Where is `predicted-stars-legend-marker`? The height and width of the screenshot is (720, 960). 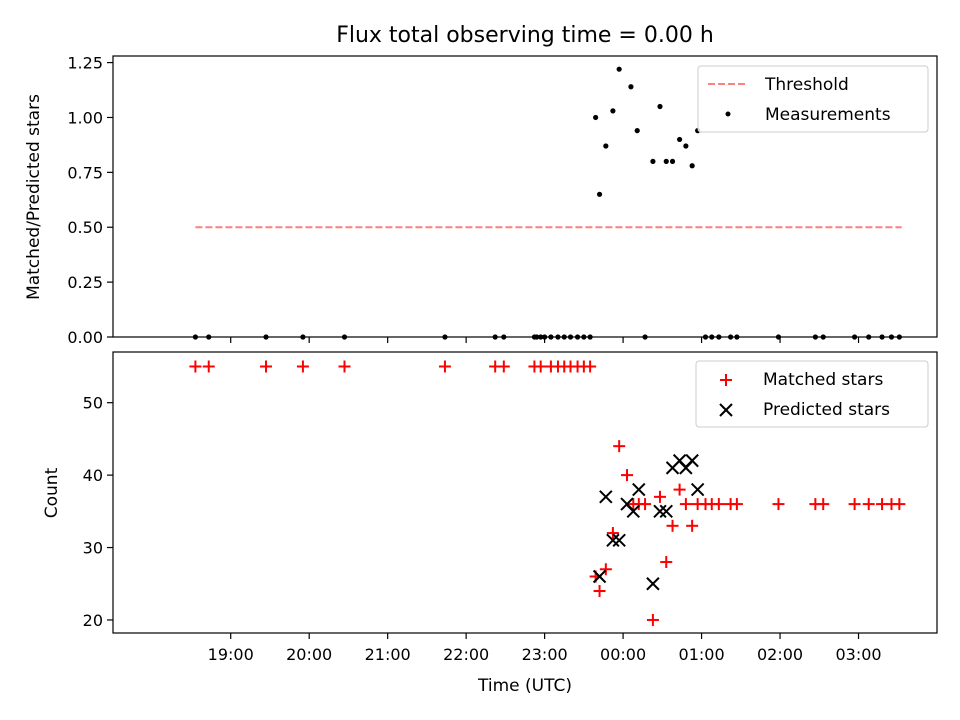 predicted-stars-legend-marker is located at coordinates (726, 410).